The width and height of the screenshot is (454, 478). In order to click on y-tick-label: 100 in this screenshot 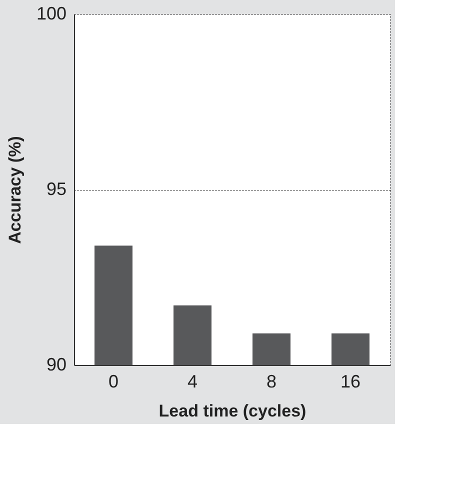, I will do `click(51, 14)`.